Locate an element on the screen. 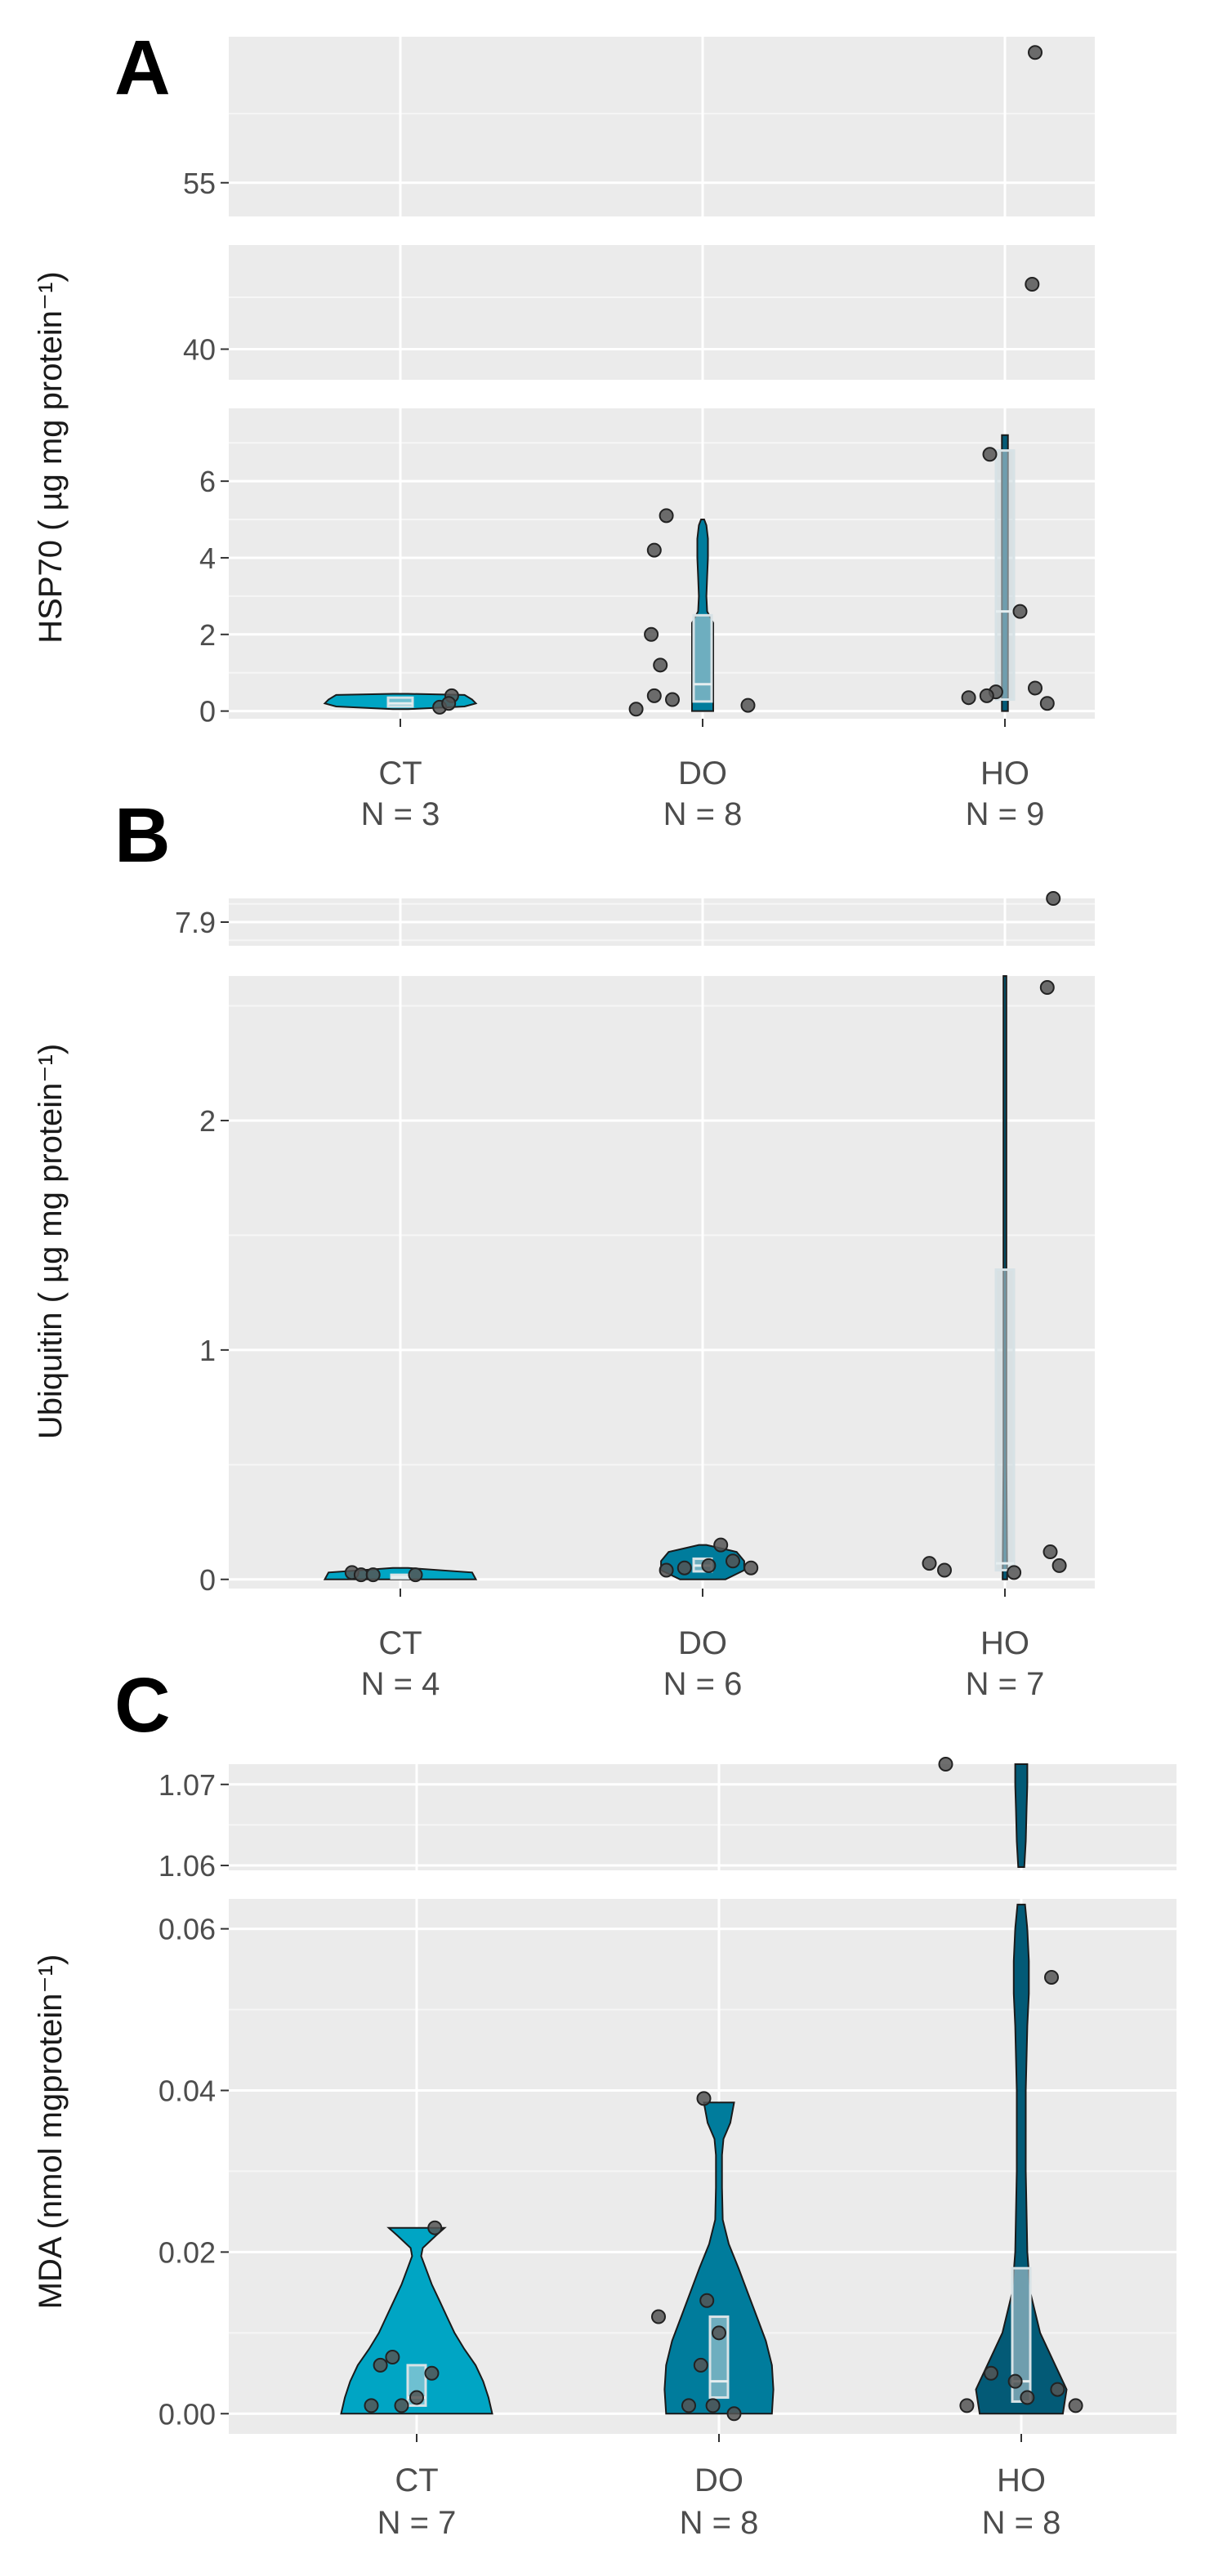 Image resolution: width=1210 pixels, height=2576 pixels. sample-size-label: N = 7 is located at coordinates (417, 2523).